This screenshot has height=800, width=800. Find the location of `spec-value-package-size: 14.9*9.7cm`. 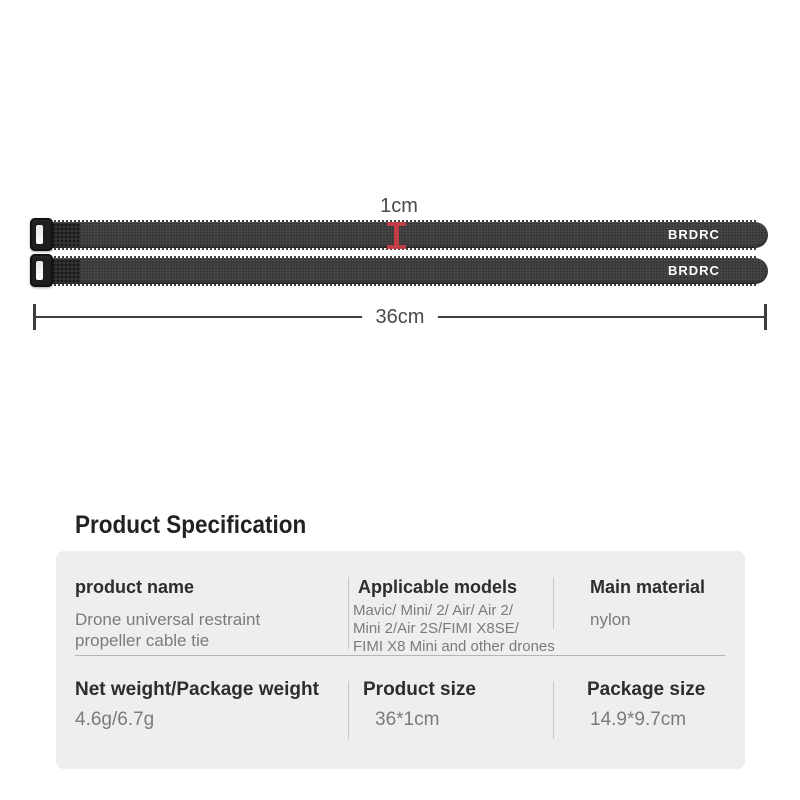

spec-value-package-size: 14.9*9.7cm is located at coordinates (638, 719).